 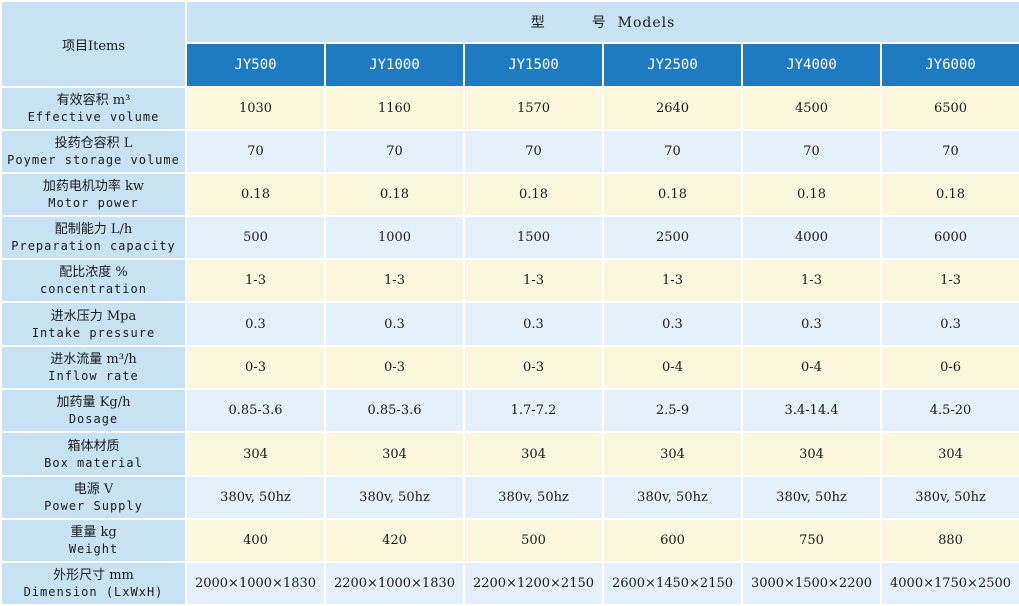 I want to click on row-label: 进水流量 m³/h Inflow rate, so click(x=93, y=367).